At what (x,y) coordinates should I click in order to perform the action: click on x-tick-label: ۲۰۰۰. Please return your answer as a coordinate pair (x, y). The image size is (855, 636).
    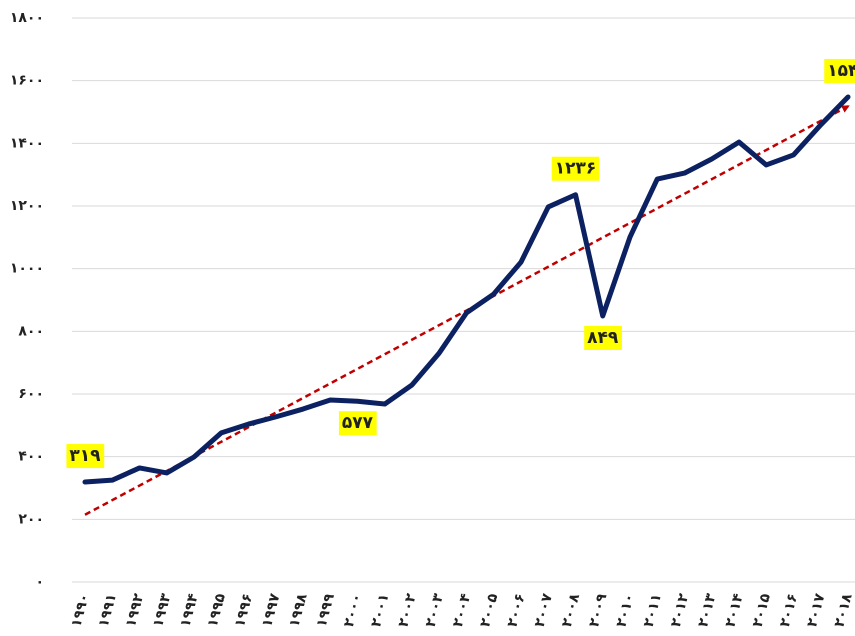
    Looking at the image, I should click on (353, 610).